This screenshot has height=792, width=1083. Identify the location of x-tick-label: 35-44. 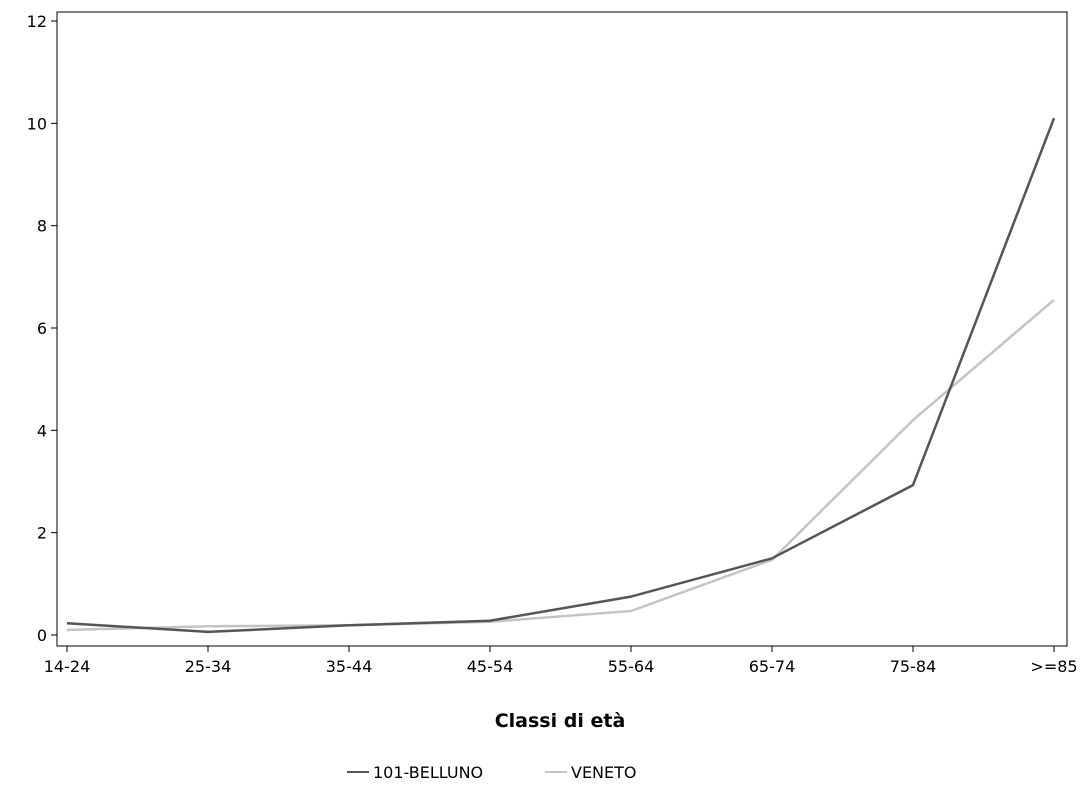
(349, 666).